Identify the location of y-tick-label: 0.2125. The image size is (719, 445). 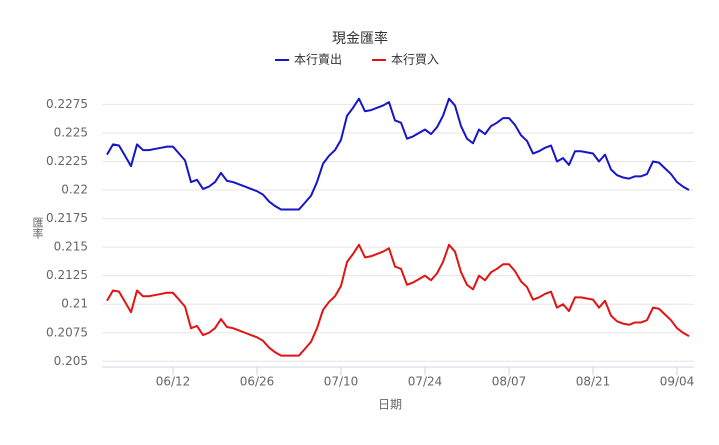
(67, 275).